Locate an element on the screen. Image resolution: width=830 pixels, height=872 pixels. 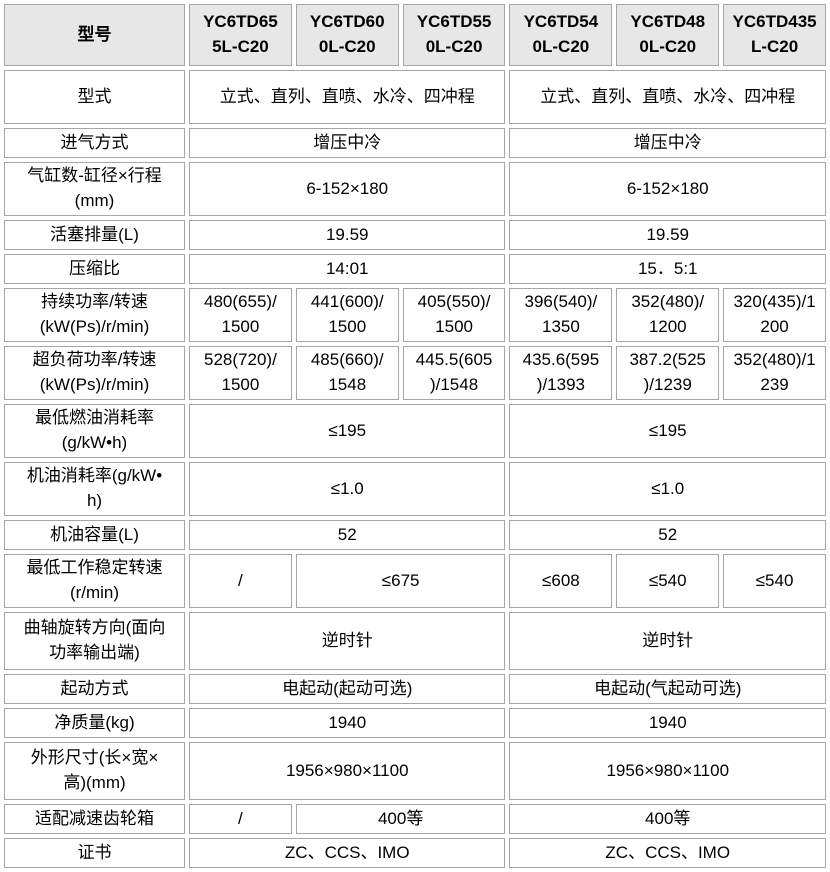
row-label: 曲轴旋转方向(面向 功率输出端) is located at coordinates (94, 641).